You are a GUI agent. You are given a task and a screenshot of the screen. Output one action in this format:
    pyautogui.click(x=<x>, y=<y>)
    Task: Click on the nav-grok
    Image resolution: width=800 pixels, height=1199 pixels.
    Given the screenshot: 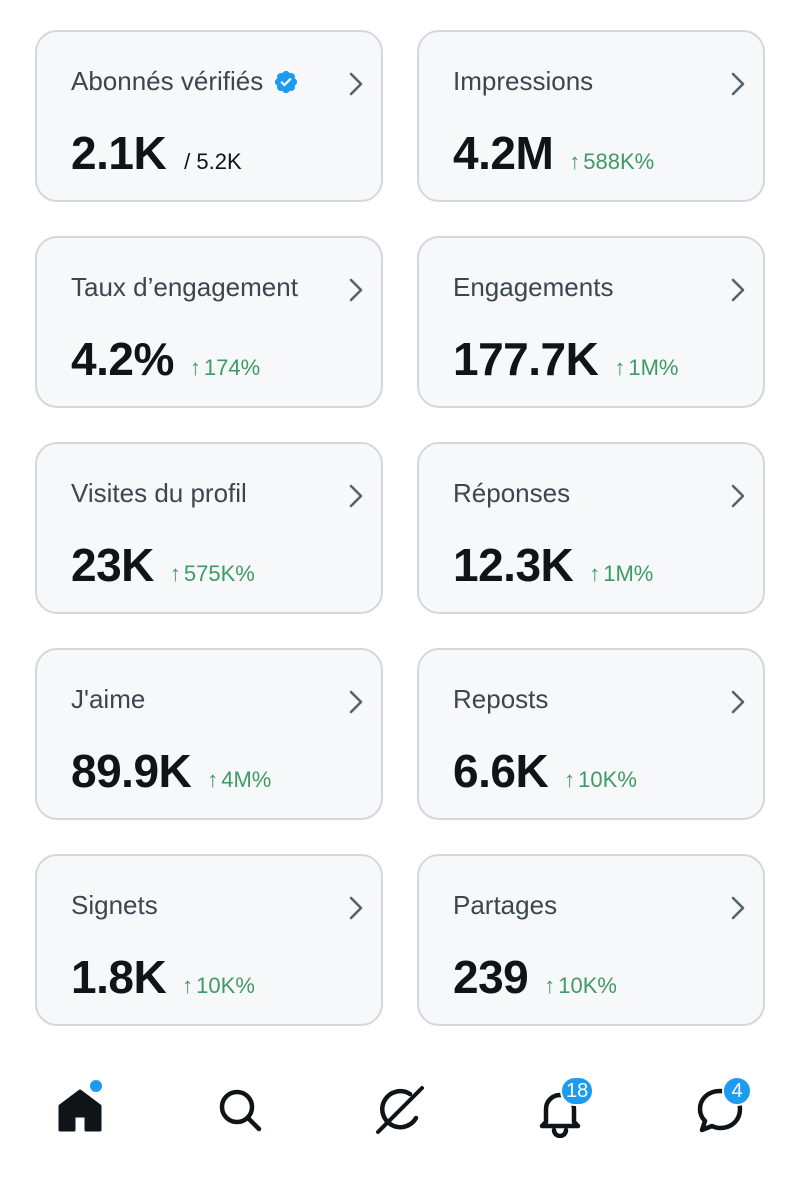 What is the action you would take?
    pyautogui.click(x=400, y=1110)
    